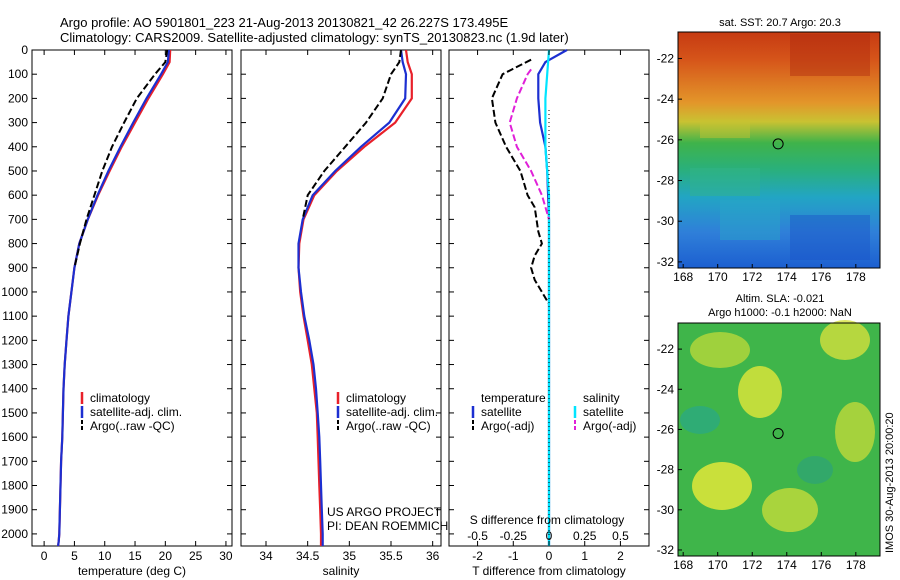 The height and width of the screenshot is (580, 900). I want to click on sst-map-image, so click(779, 150).